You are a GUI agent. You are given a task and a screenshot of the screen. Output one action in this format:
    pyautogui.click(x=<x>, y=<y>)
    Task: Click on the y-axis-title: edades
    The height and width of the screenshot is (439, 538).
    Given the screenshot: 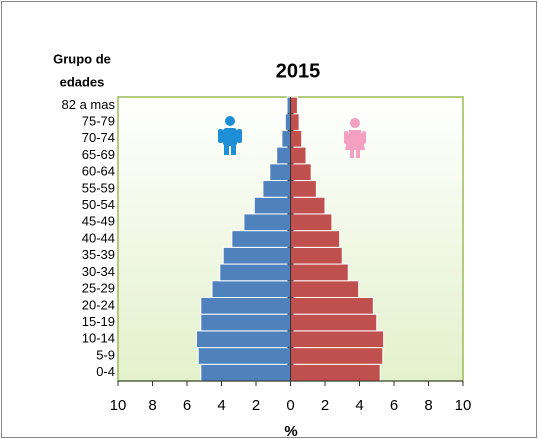 What is the action you would take?
    pyautogui.click(x=82, y=81)
    